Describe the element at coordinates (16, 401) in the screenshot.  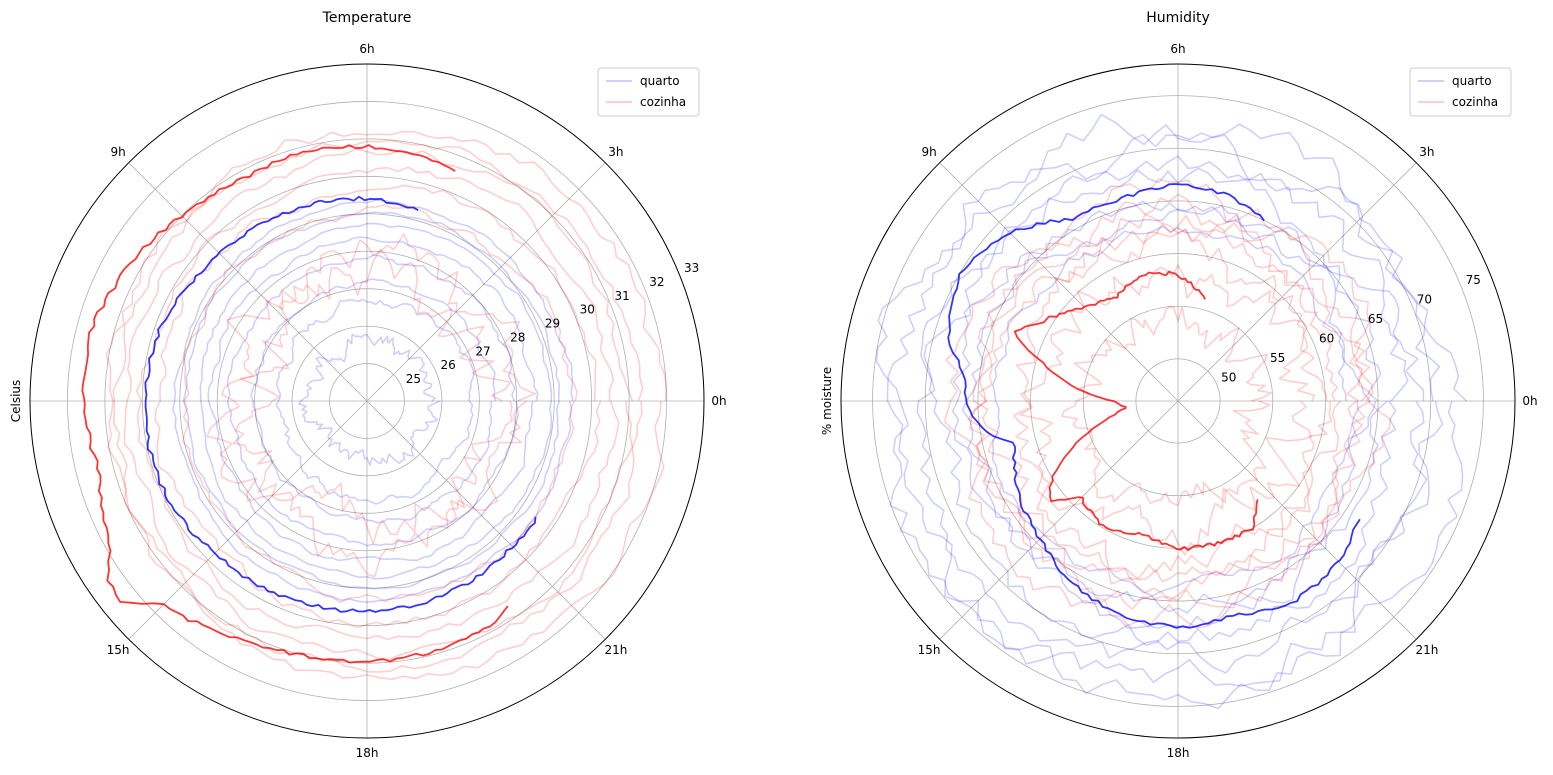
I see `y-axis-label: Celsius` at that location.